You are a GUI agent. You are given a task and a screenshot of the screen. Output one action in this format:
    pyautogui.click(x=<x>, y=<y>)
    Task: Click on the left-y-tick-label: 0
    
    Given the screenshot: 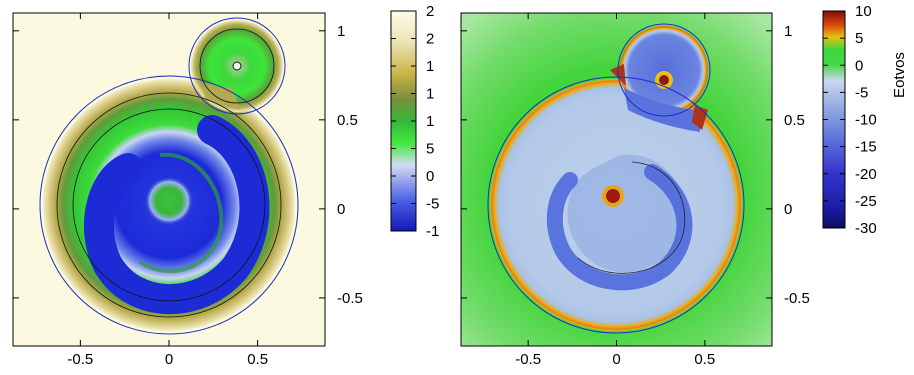 What is the action you would take?
    pyautogui.click(x=341, y=209)
    